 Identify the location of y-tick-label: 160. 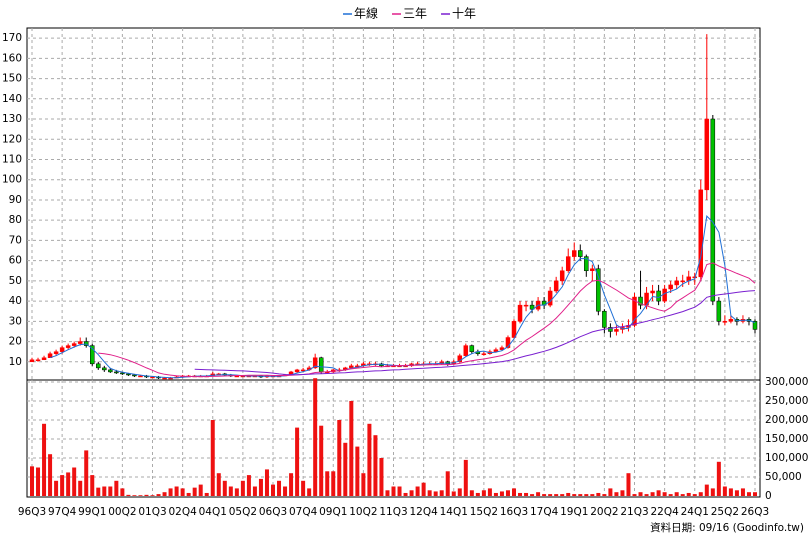
(12, 58).